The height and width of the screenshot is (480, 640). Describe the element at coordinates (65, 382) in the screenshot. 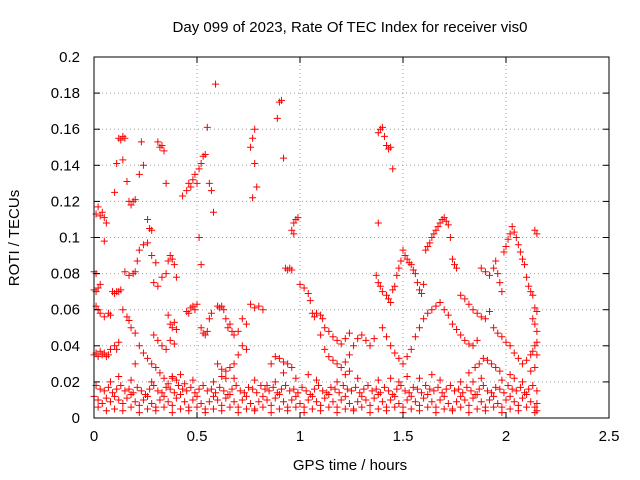

I see `y-tick-label: 0.02` at that location.